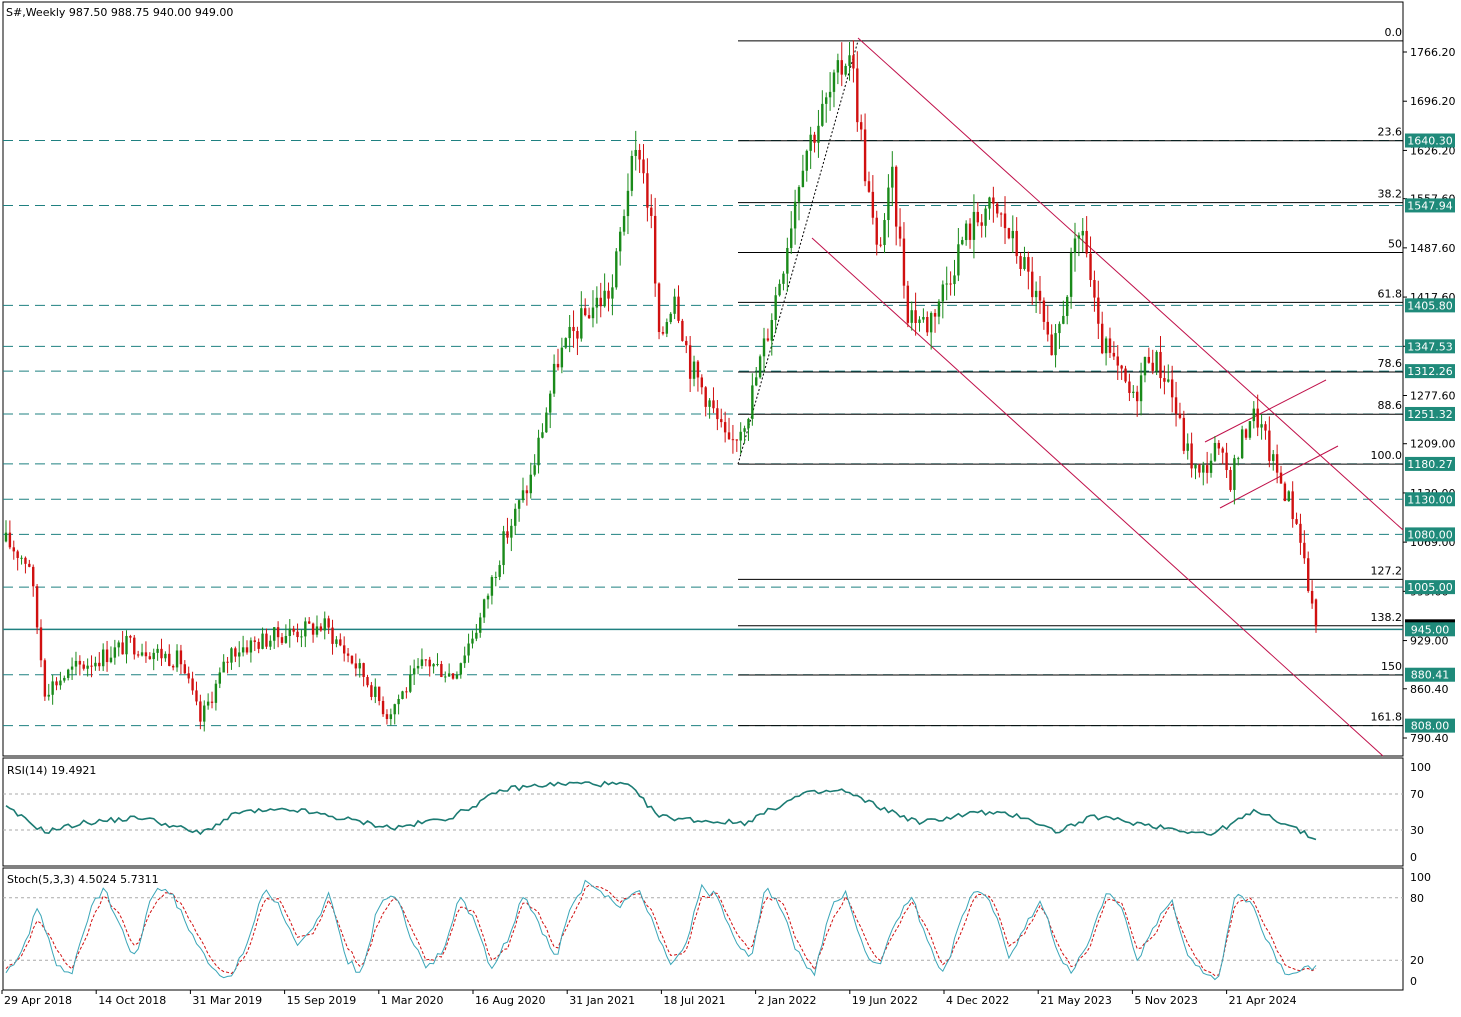 The image size is (1461, 1017). I want to click on fib-label: 23.6, so click(1390, 132).